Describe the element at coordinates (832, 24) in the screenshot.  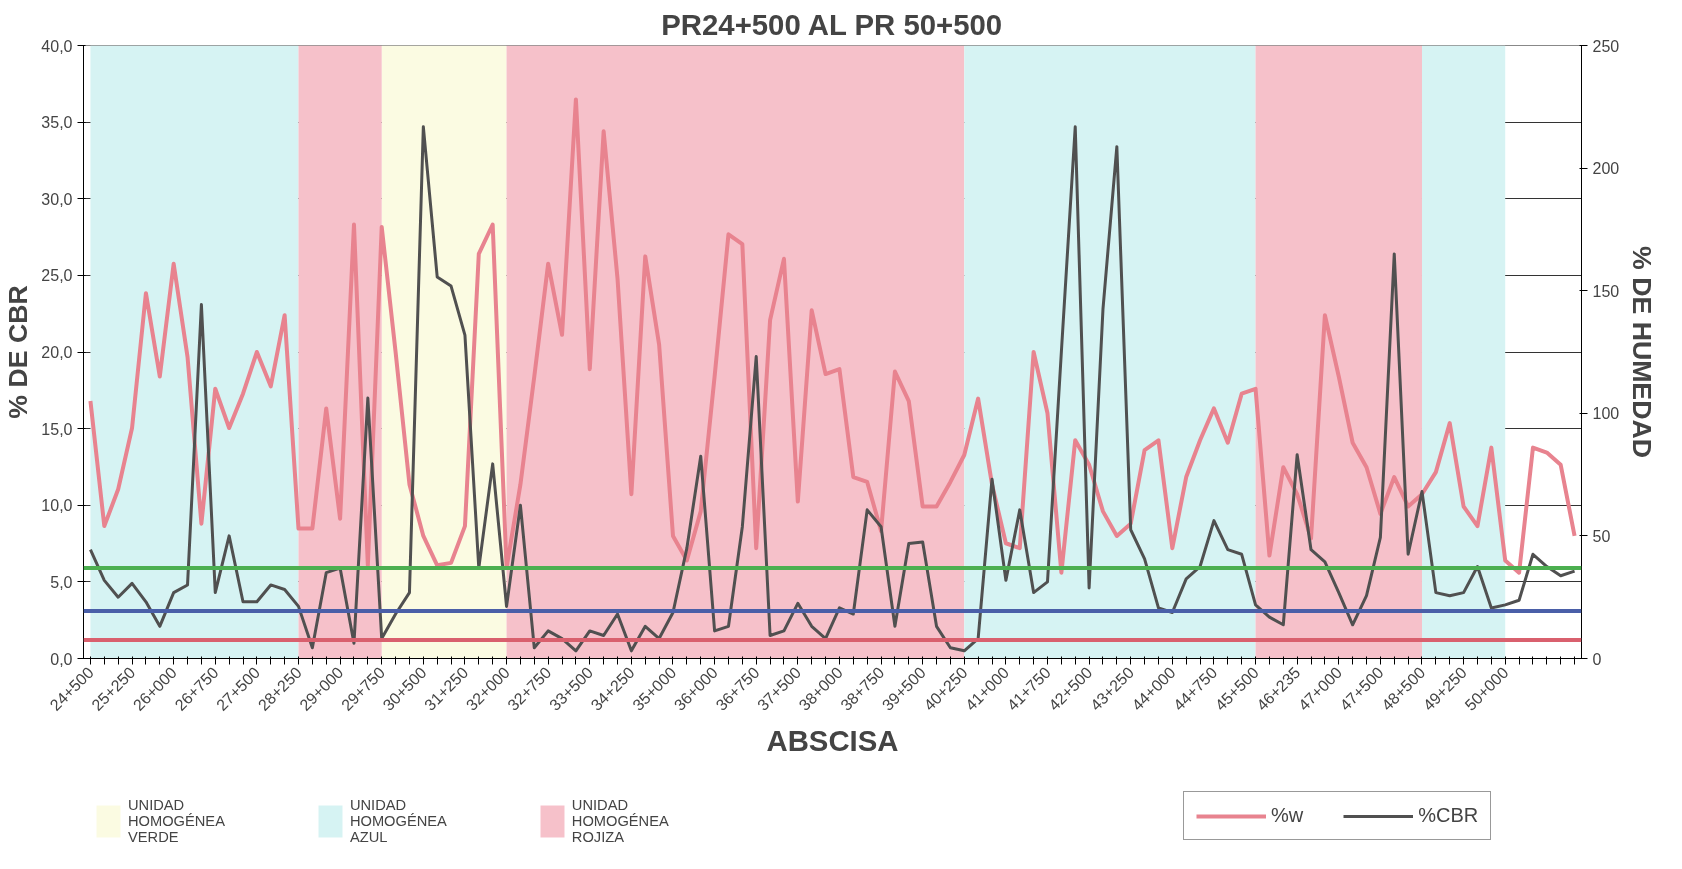
I see `chart-title: PR24+500 AL PR 50+500` at that location.